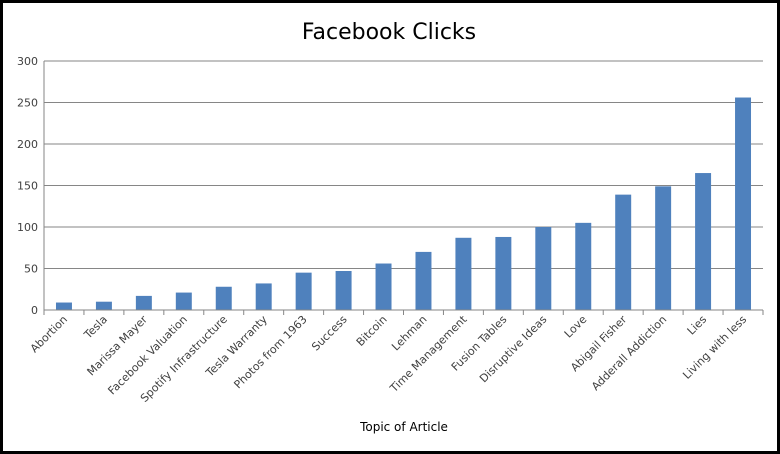  Describe the element at coordinates (27, 61) in the screenshot. I see `y-tick-label: 300` at that location.